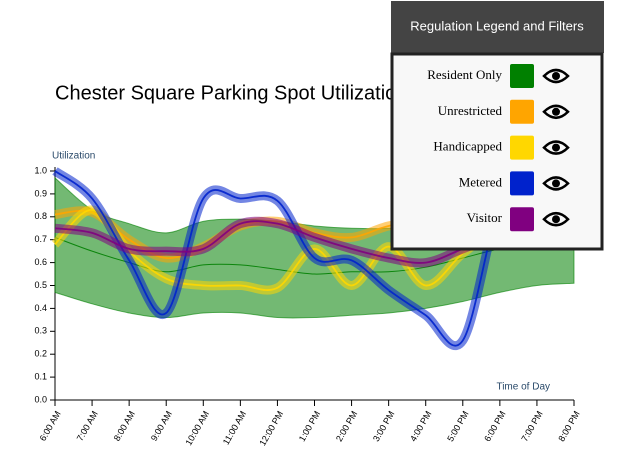 This screenshot has width=618, height=462. What do you see at coordinates (40, 376) in the screenshot?
I see `y-tick-label: 0.1` at bounding box center [40, 376].